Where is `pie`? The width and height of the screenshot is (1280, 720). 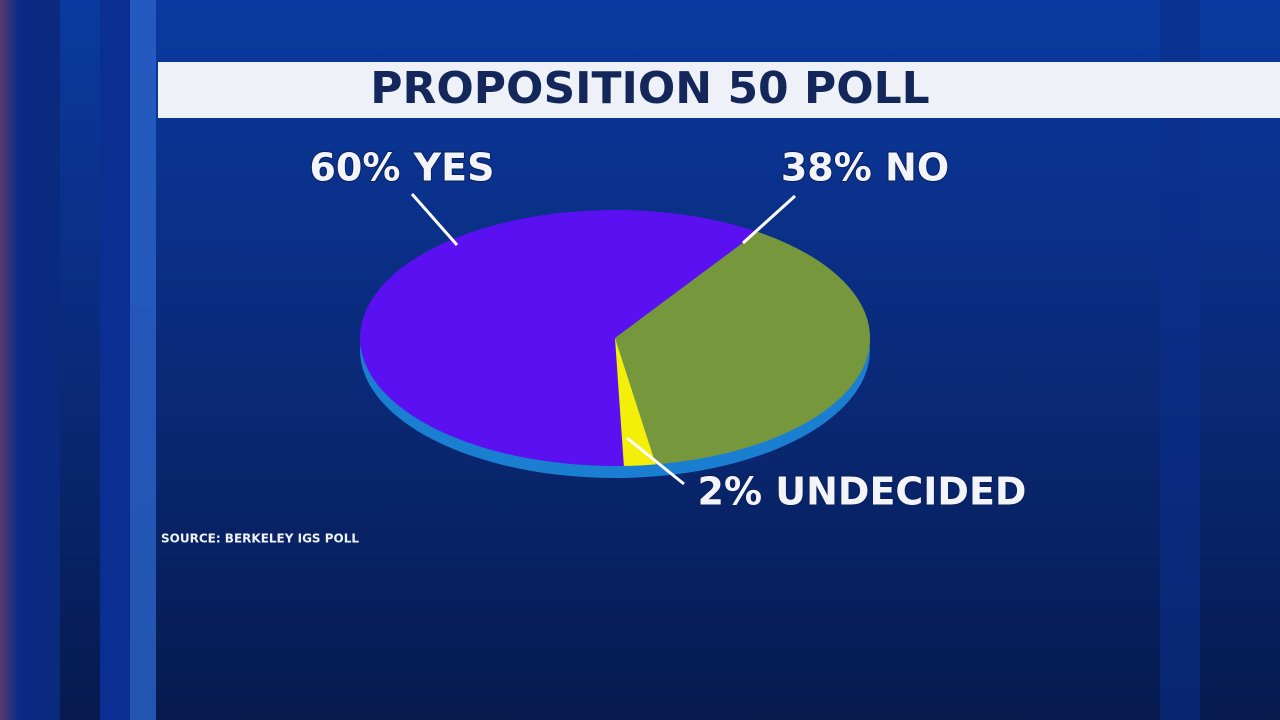 pie is located at coordinates (615, 337).